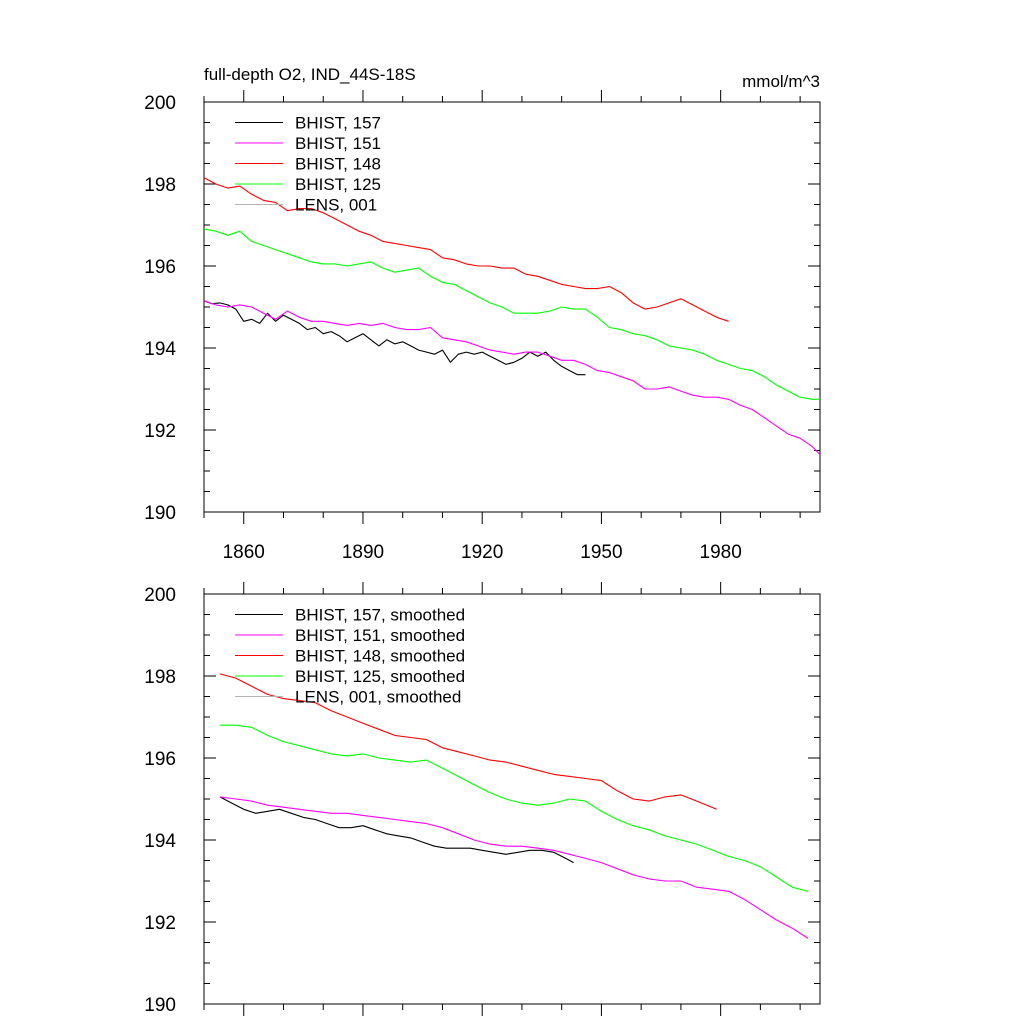 The height and width of the screenshot is (1024, 1024). What do you see at coordinates (244, 552) in the screenshot?
I see `x-tick-label: 1860` at bounding box center [244, 552].